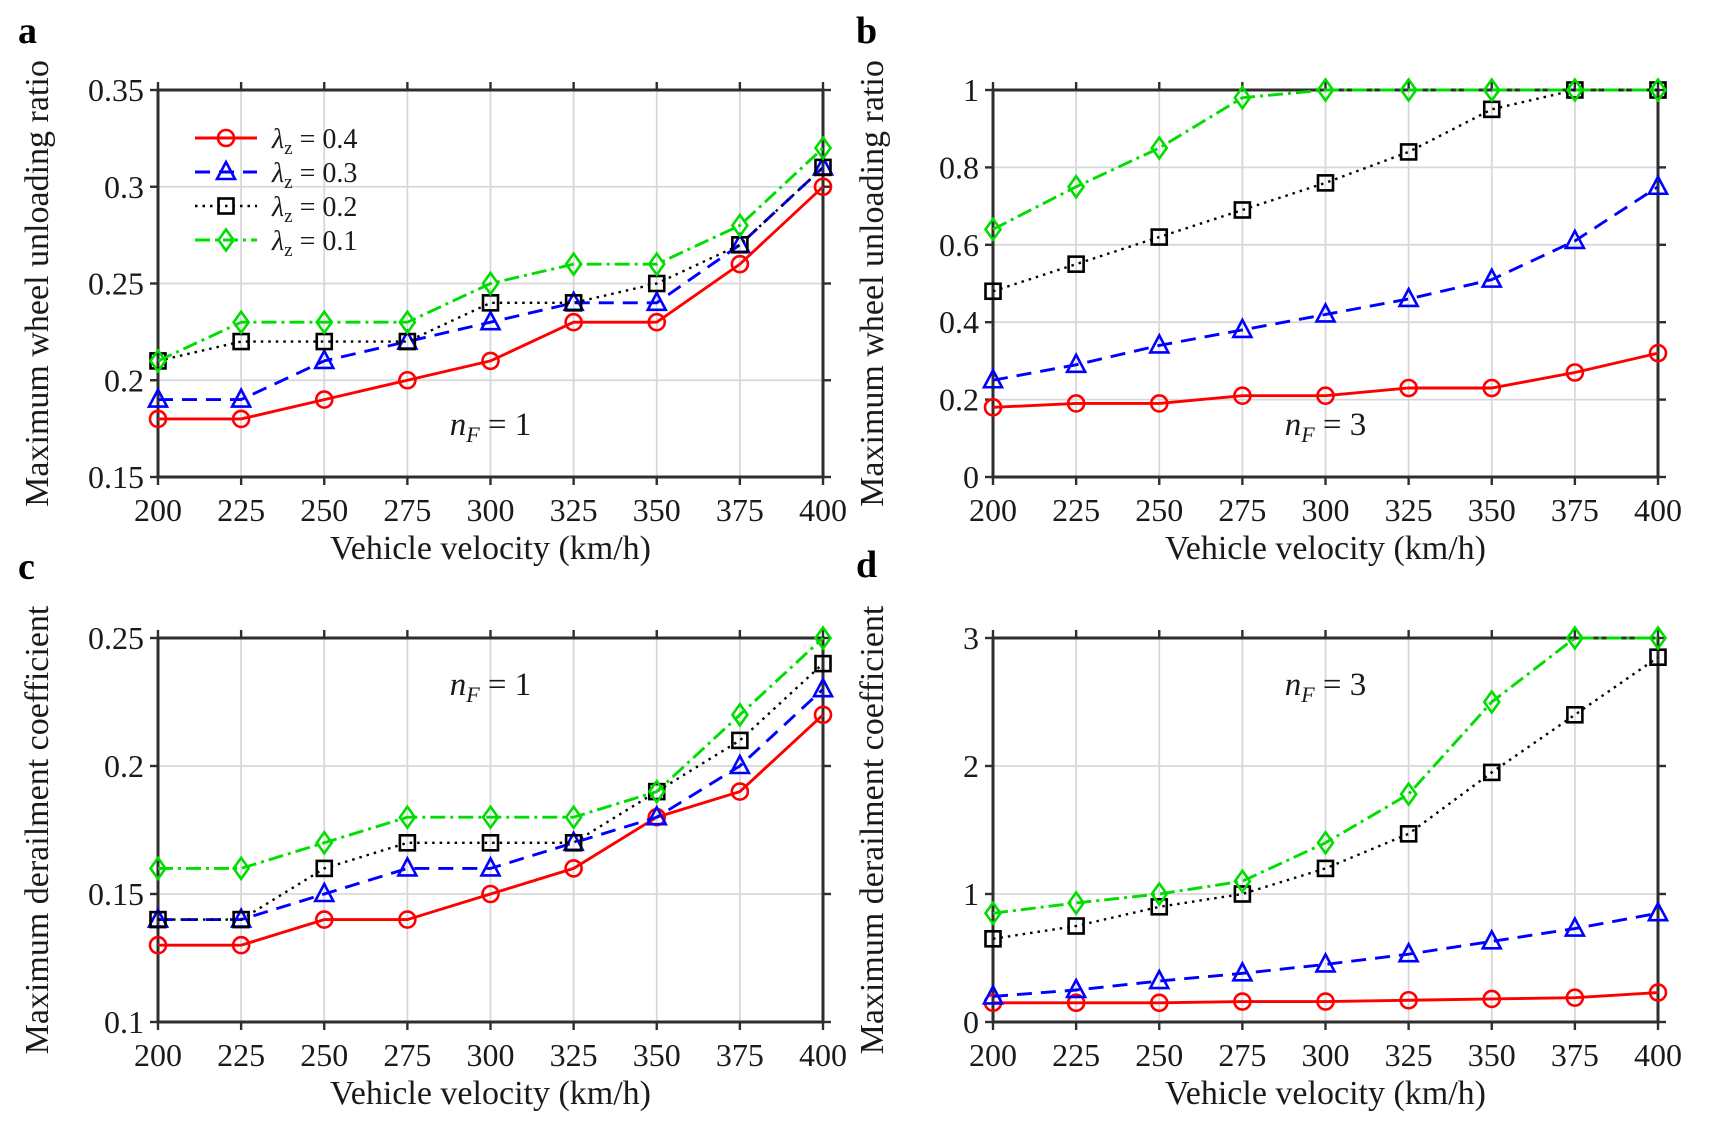  I want to click on y-tick-label: 0.4, so click(959, 322).